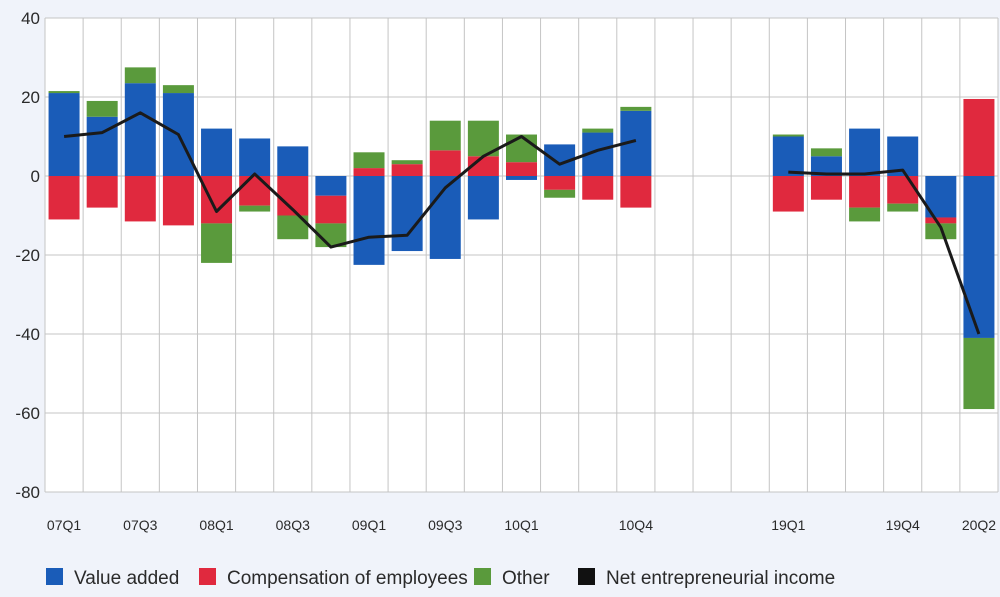 The height and width of the screenshot is (597, 1000). I want to click on x-tick-label: 08Q1, so click(216, 525).